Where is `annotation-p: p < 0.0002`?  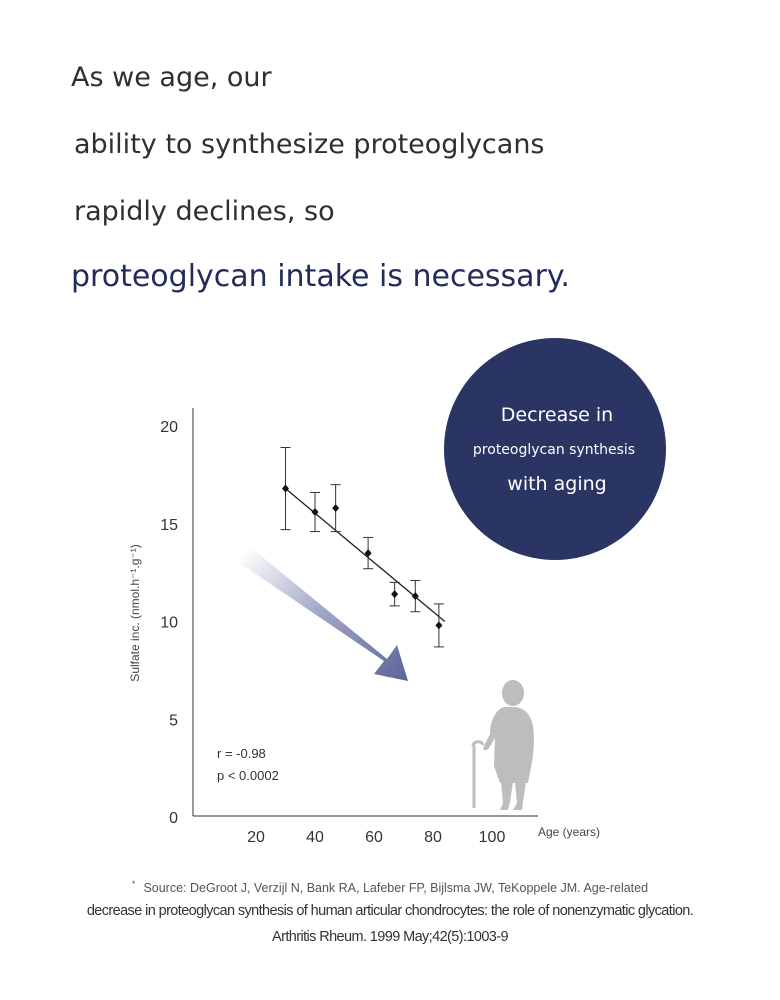 annotation-p: p < 0.0002 is located at coordinates (248, 775).